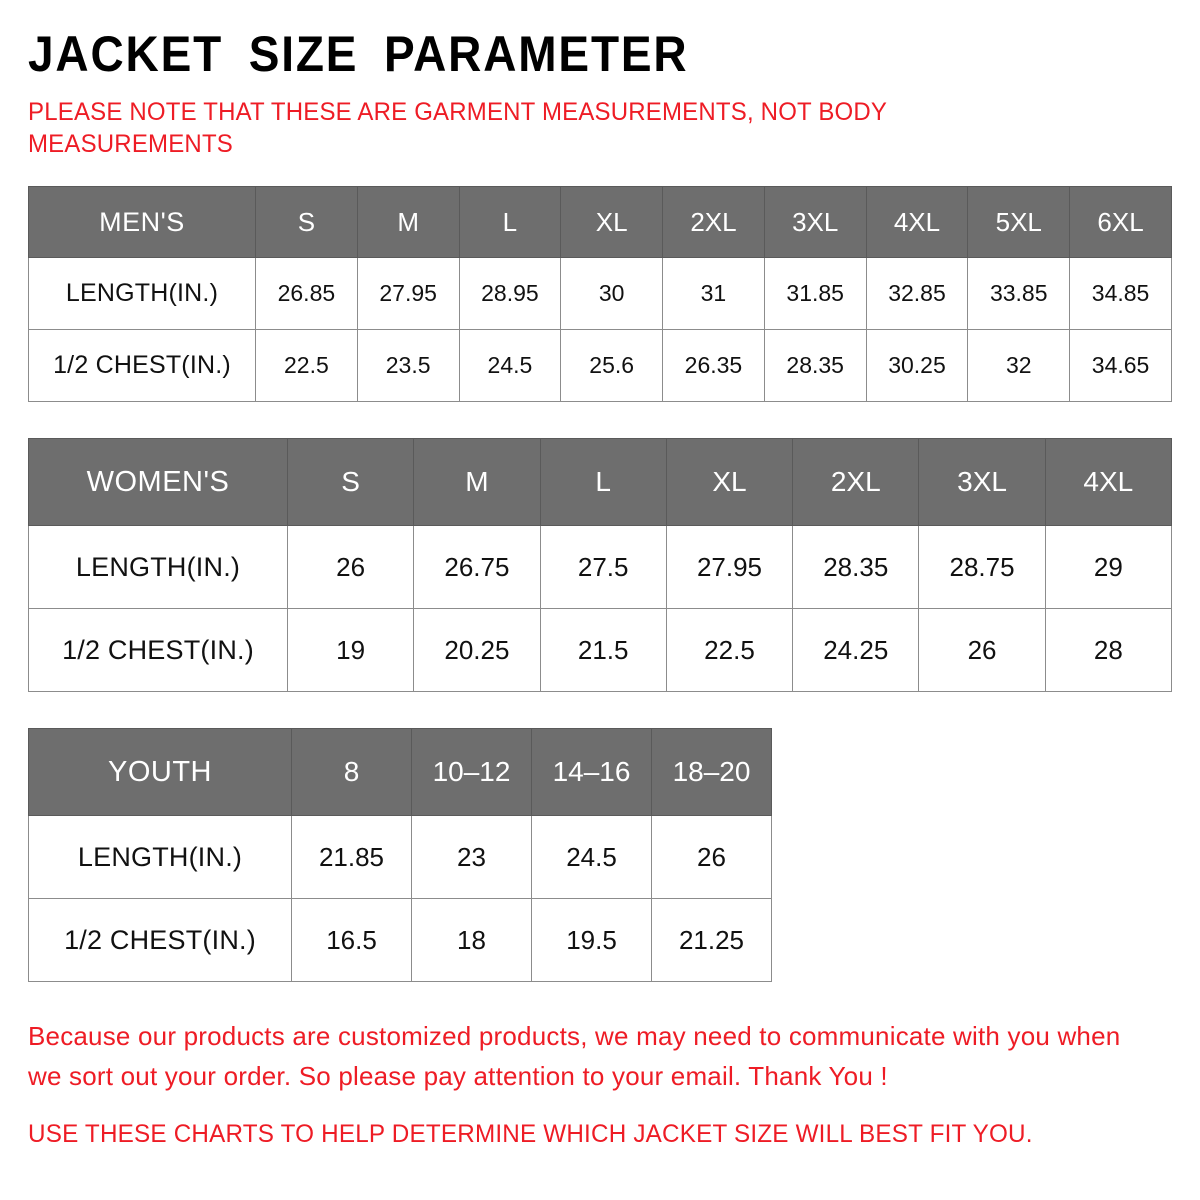 This screenshot has height=1200, width=1200. I want to click on measurement-cell: 26.35, so click(713, 365).